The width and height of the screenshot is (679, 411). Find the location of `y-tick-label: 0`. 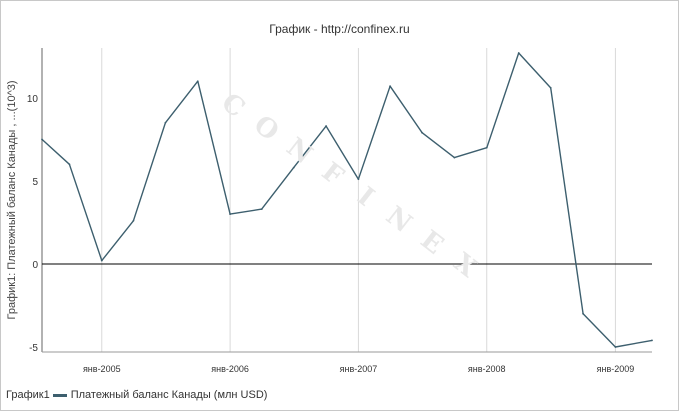

y-tick-label: 0 is located at coordinates (35, 265).